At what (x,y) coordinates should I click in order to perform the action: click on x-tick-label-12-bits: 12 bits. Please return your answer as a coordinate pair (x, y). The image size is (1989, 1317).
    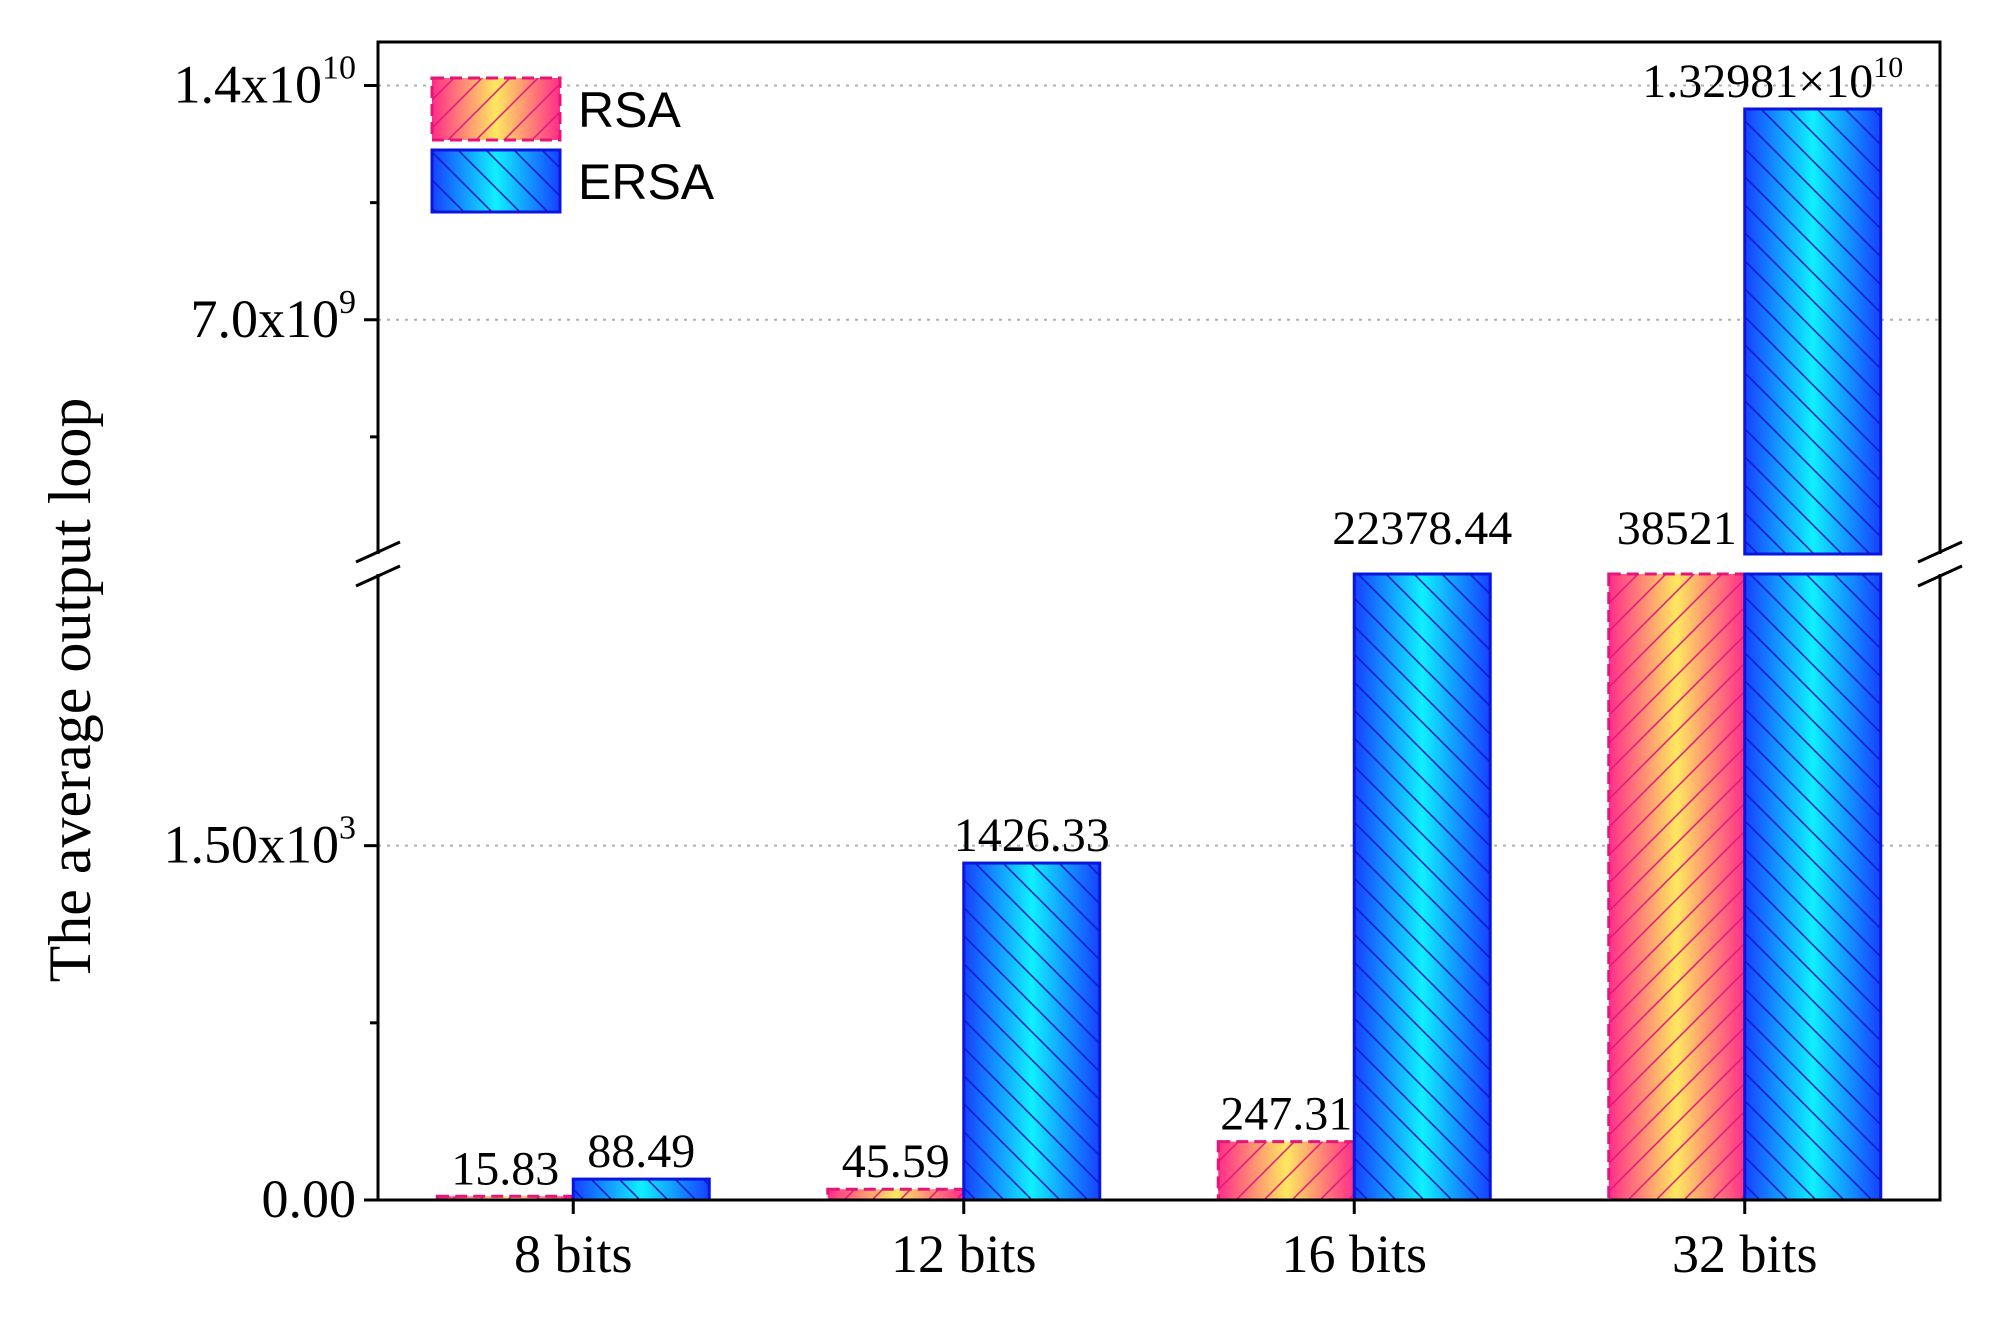
    Looking at the image, I should click on (964, 1254).